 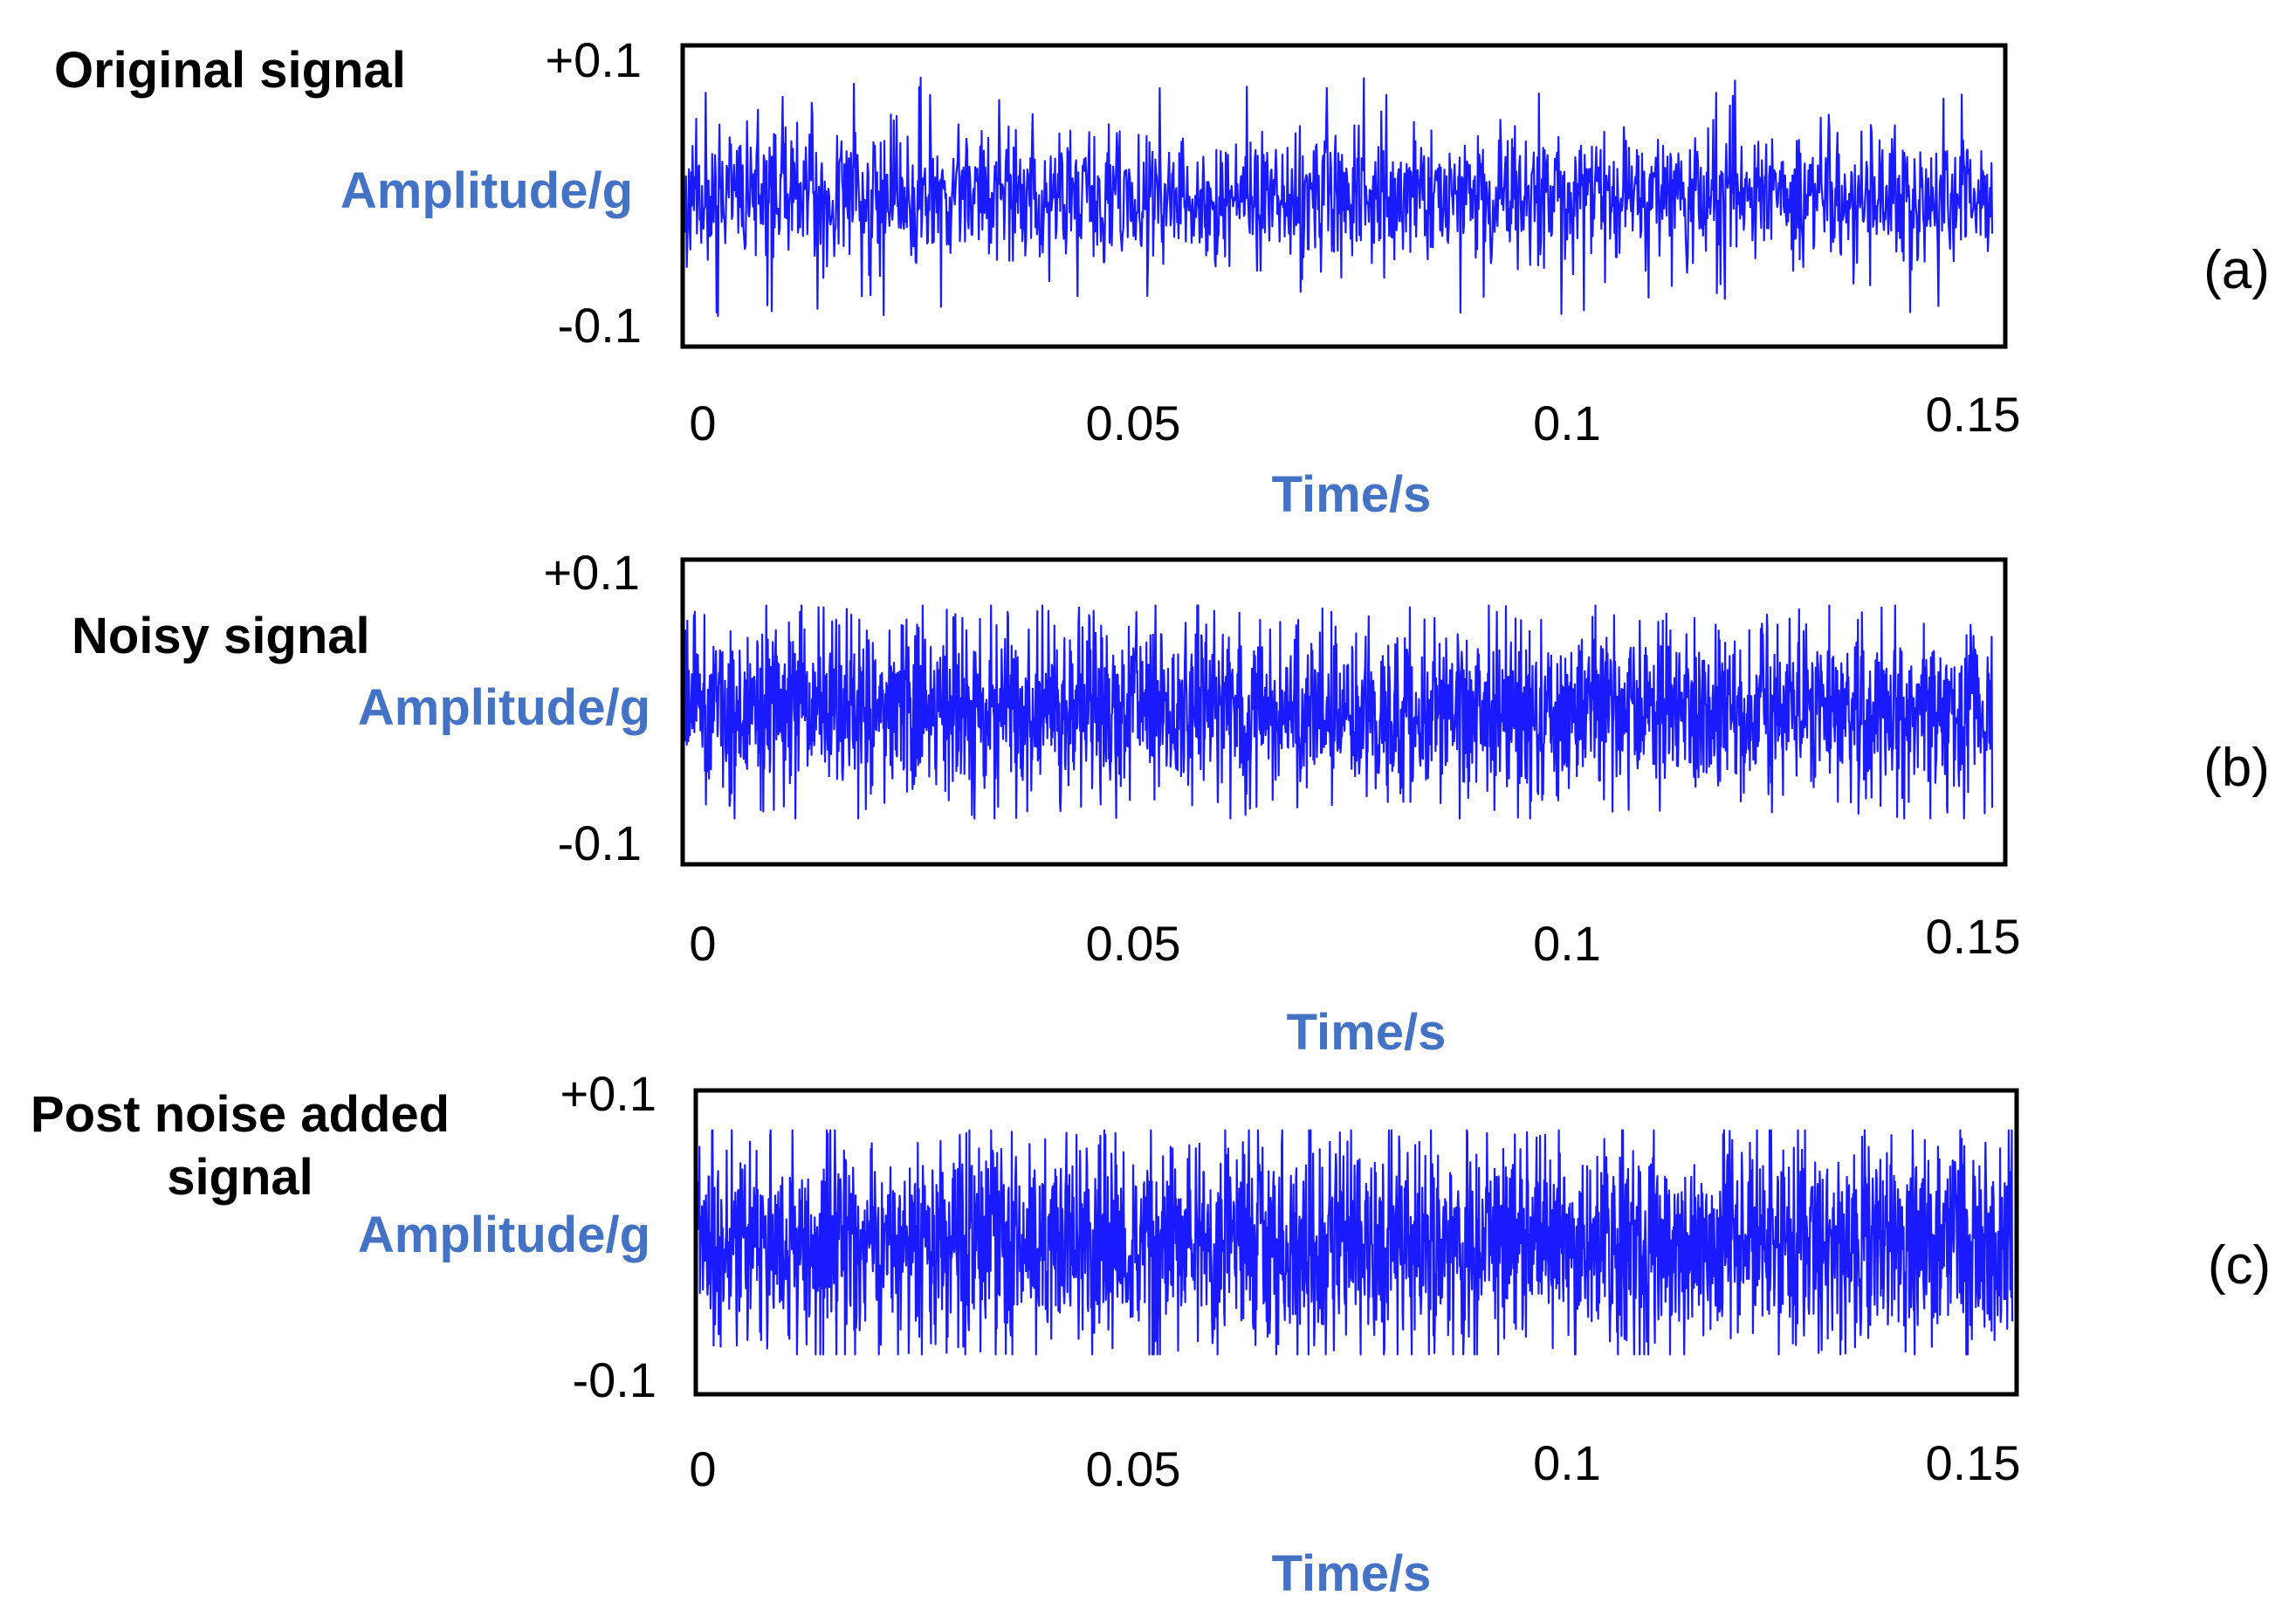 I want to click on panel-c-ytick-bottom: -0.1, so click(x=615, y=1379).